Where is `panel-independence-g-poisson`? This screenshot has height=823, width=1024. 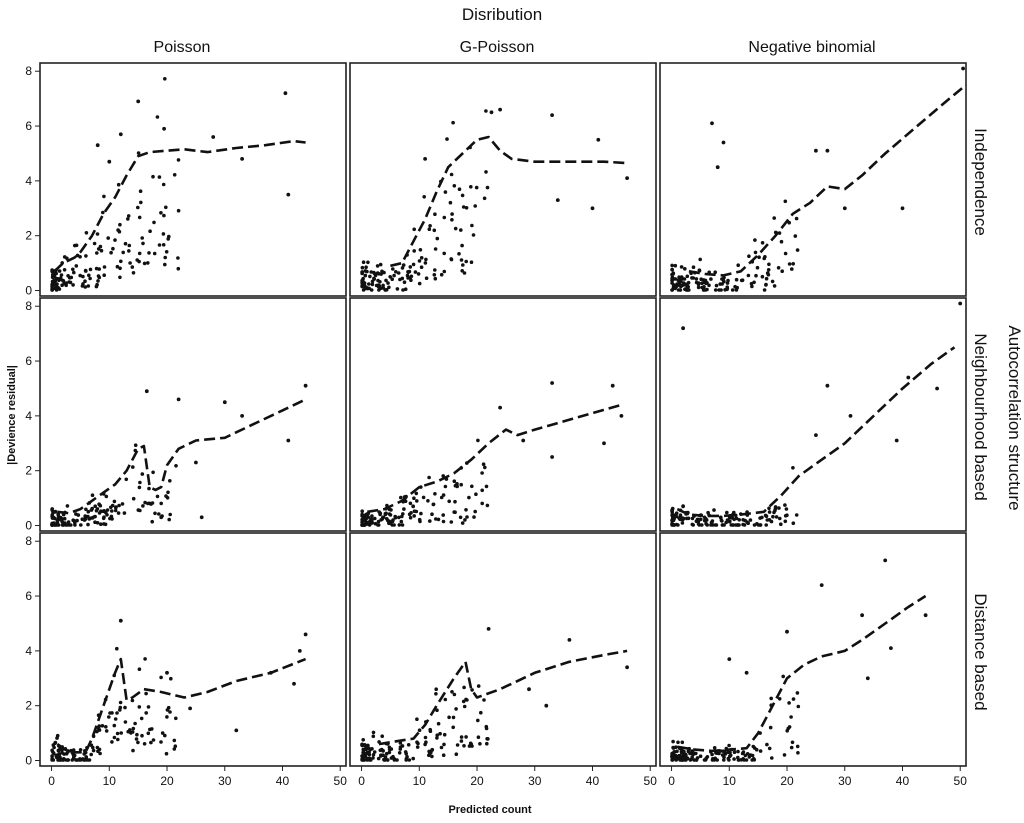
panel-independence-g-poisson is located at coordinates (503, 179).